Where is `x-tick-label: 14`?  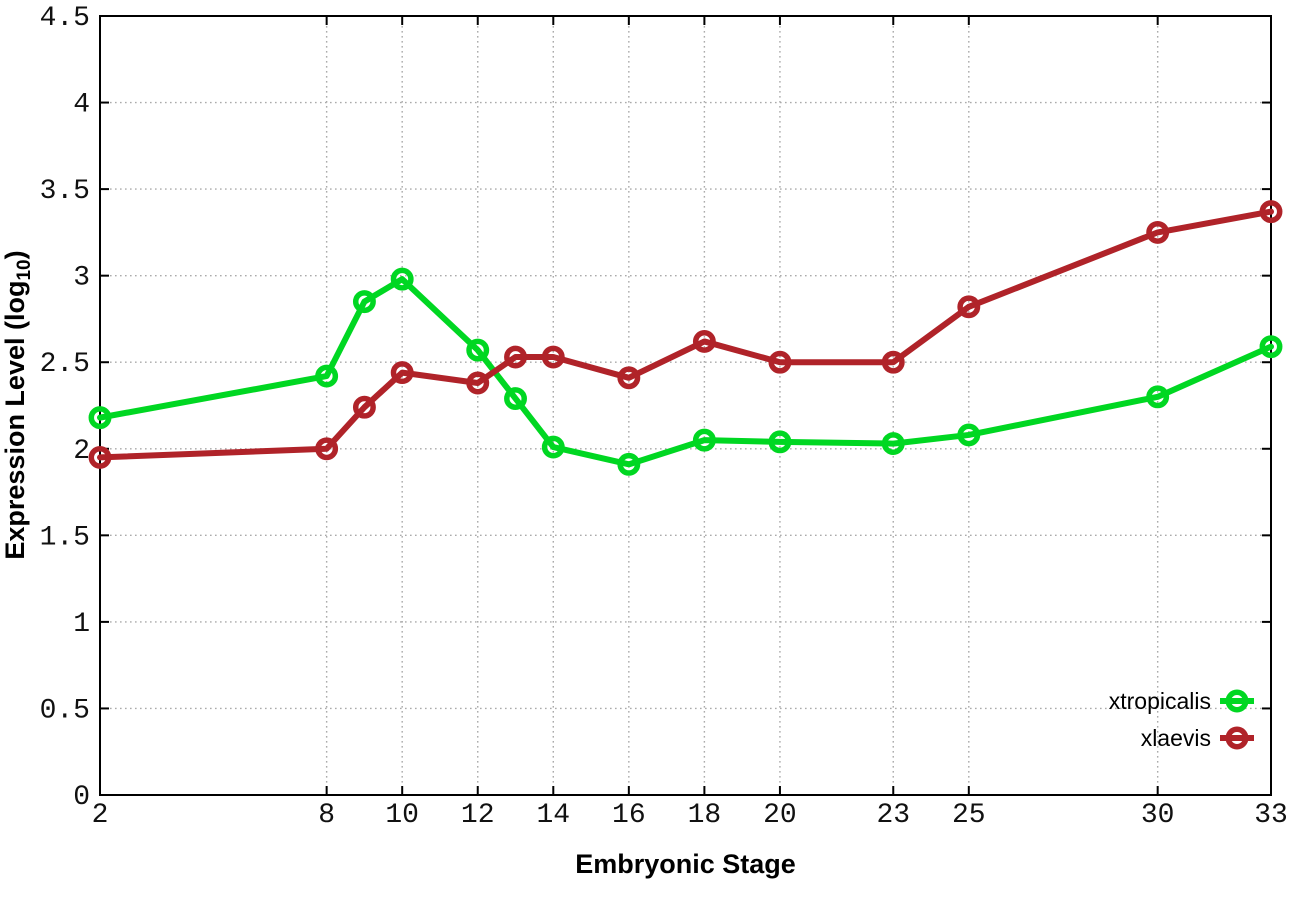 x-tick-label: 14 is located at coordinates (553, 815).